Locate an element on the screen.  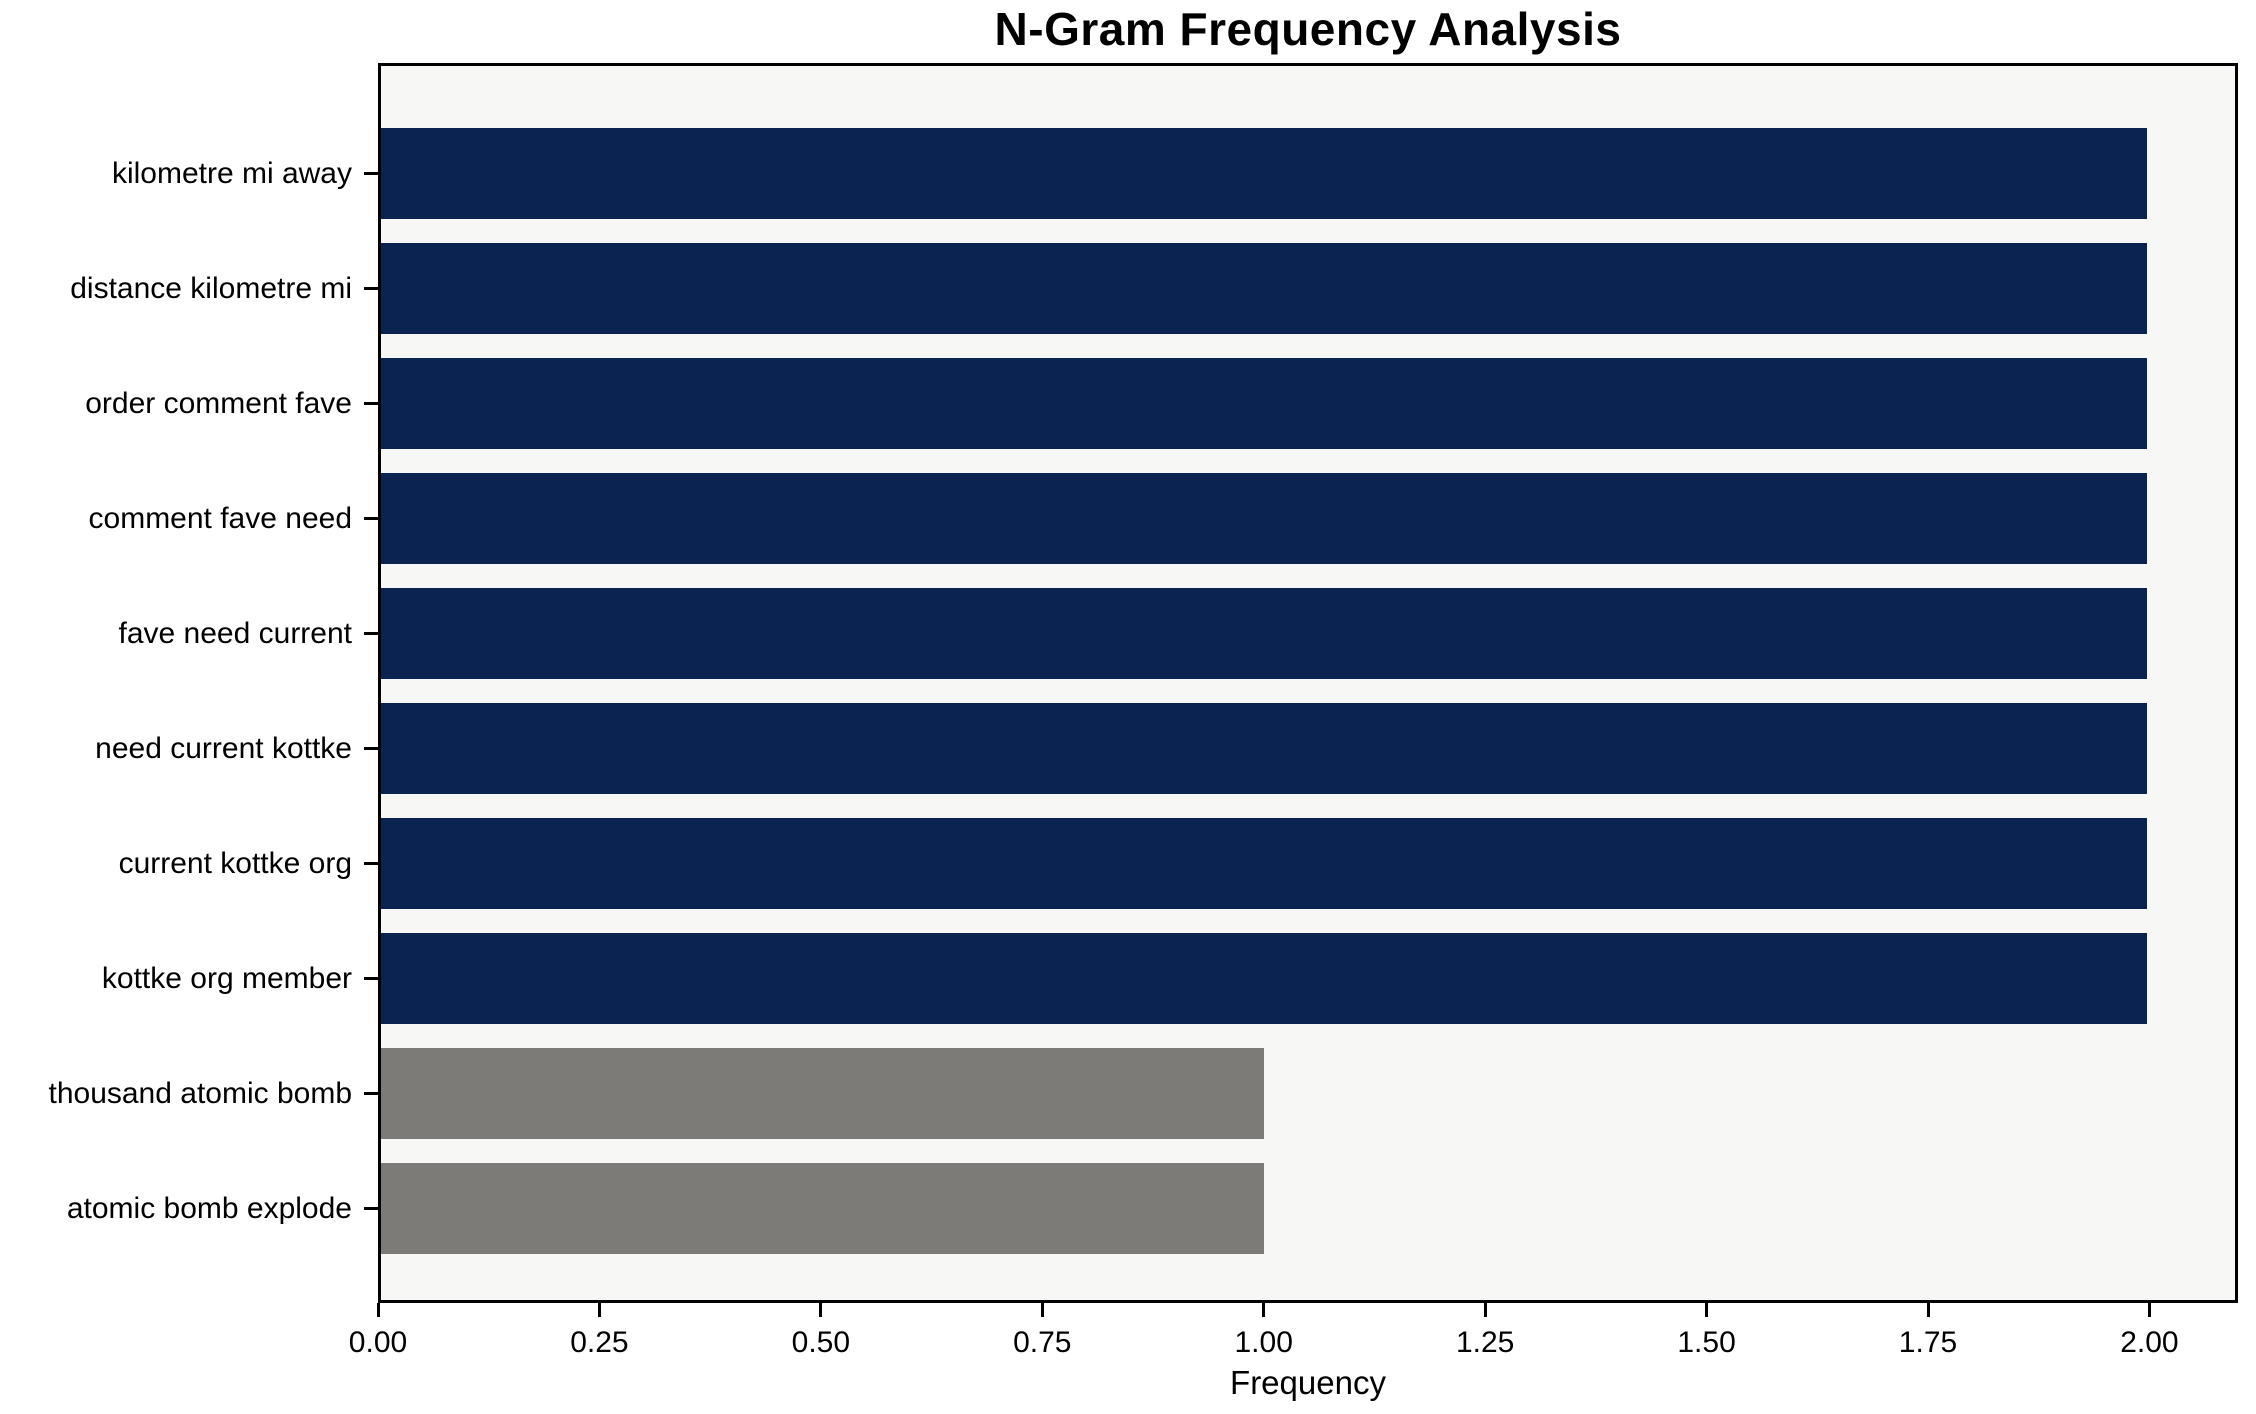
y-tick-label: current kottke org is located at coordinates (235, 863).